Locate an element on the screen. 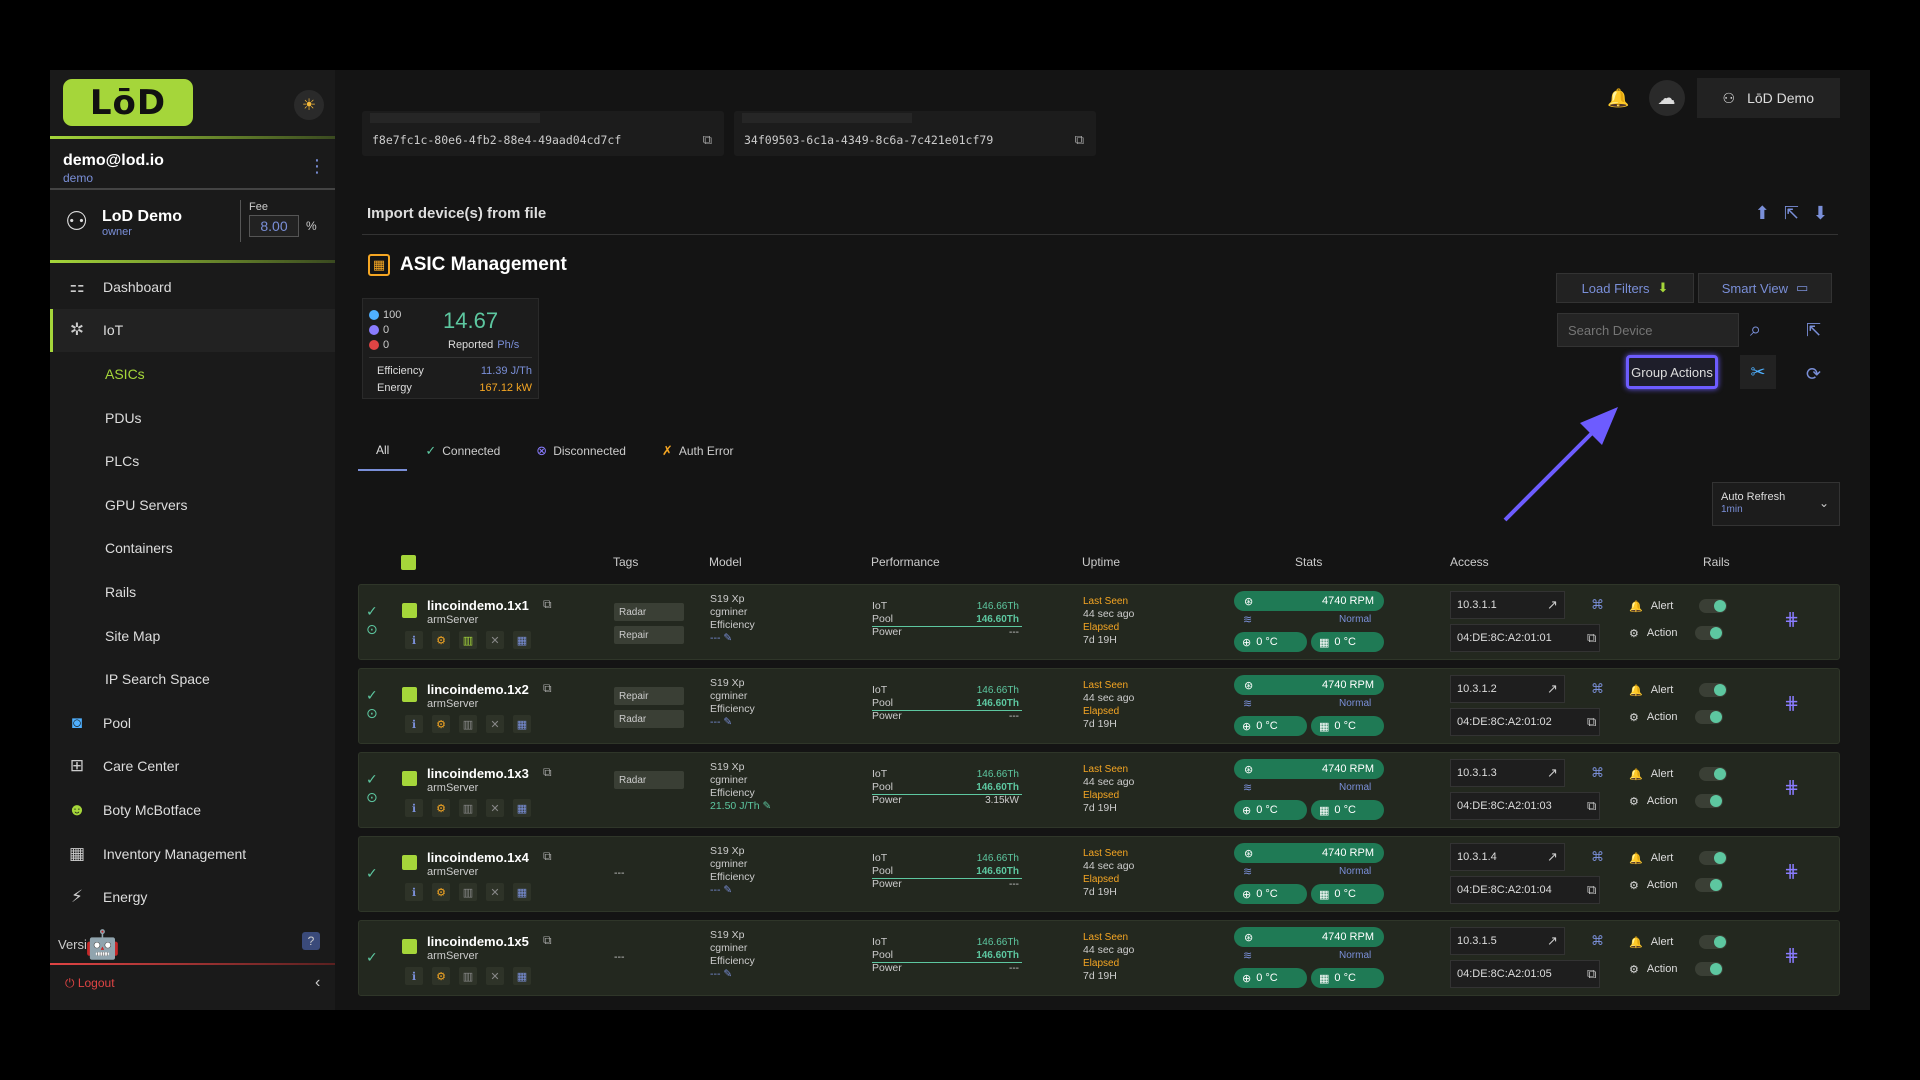  help-icon: ? is located at coordinates (311, 941).